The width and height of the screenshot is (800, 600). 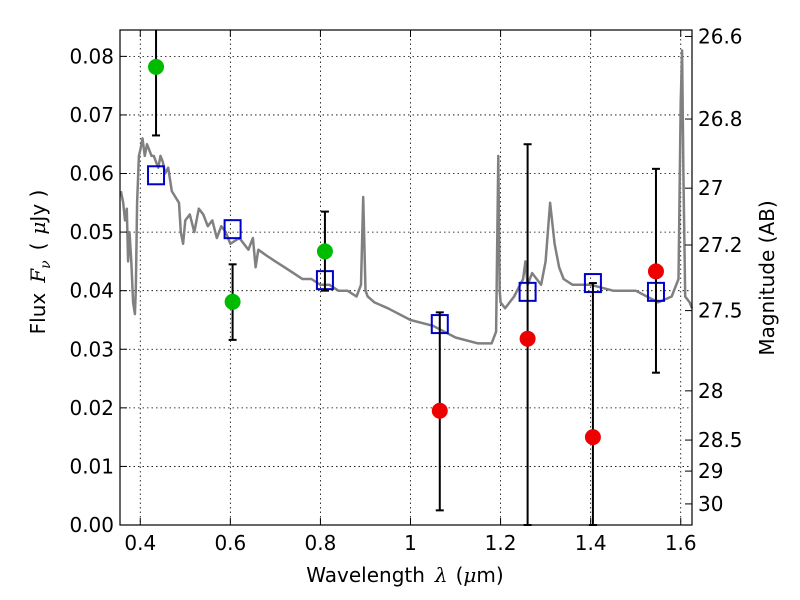 What do you see at coordinates (410, 543) in the screenshot?
I see `x-tick-label: 1` at bounding box center [410, 543].